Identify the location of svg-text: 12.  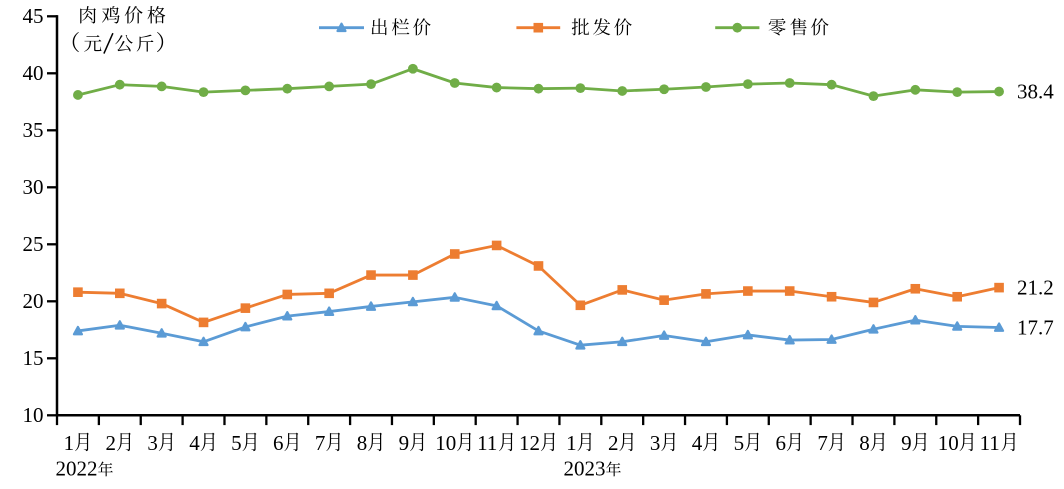
(529, 443).